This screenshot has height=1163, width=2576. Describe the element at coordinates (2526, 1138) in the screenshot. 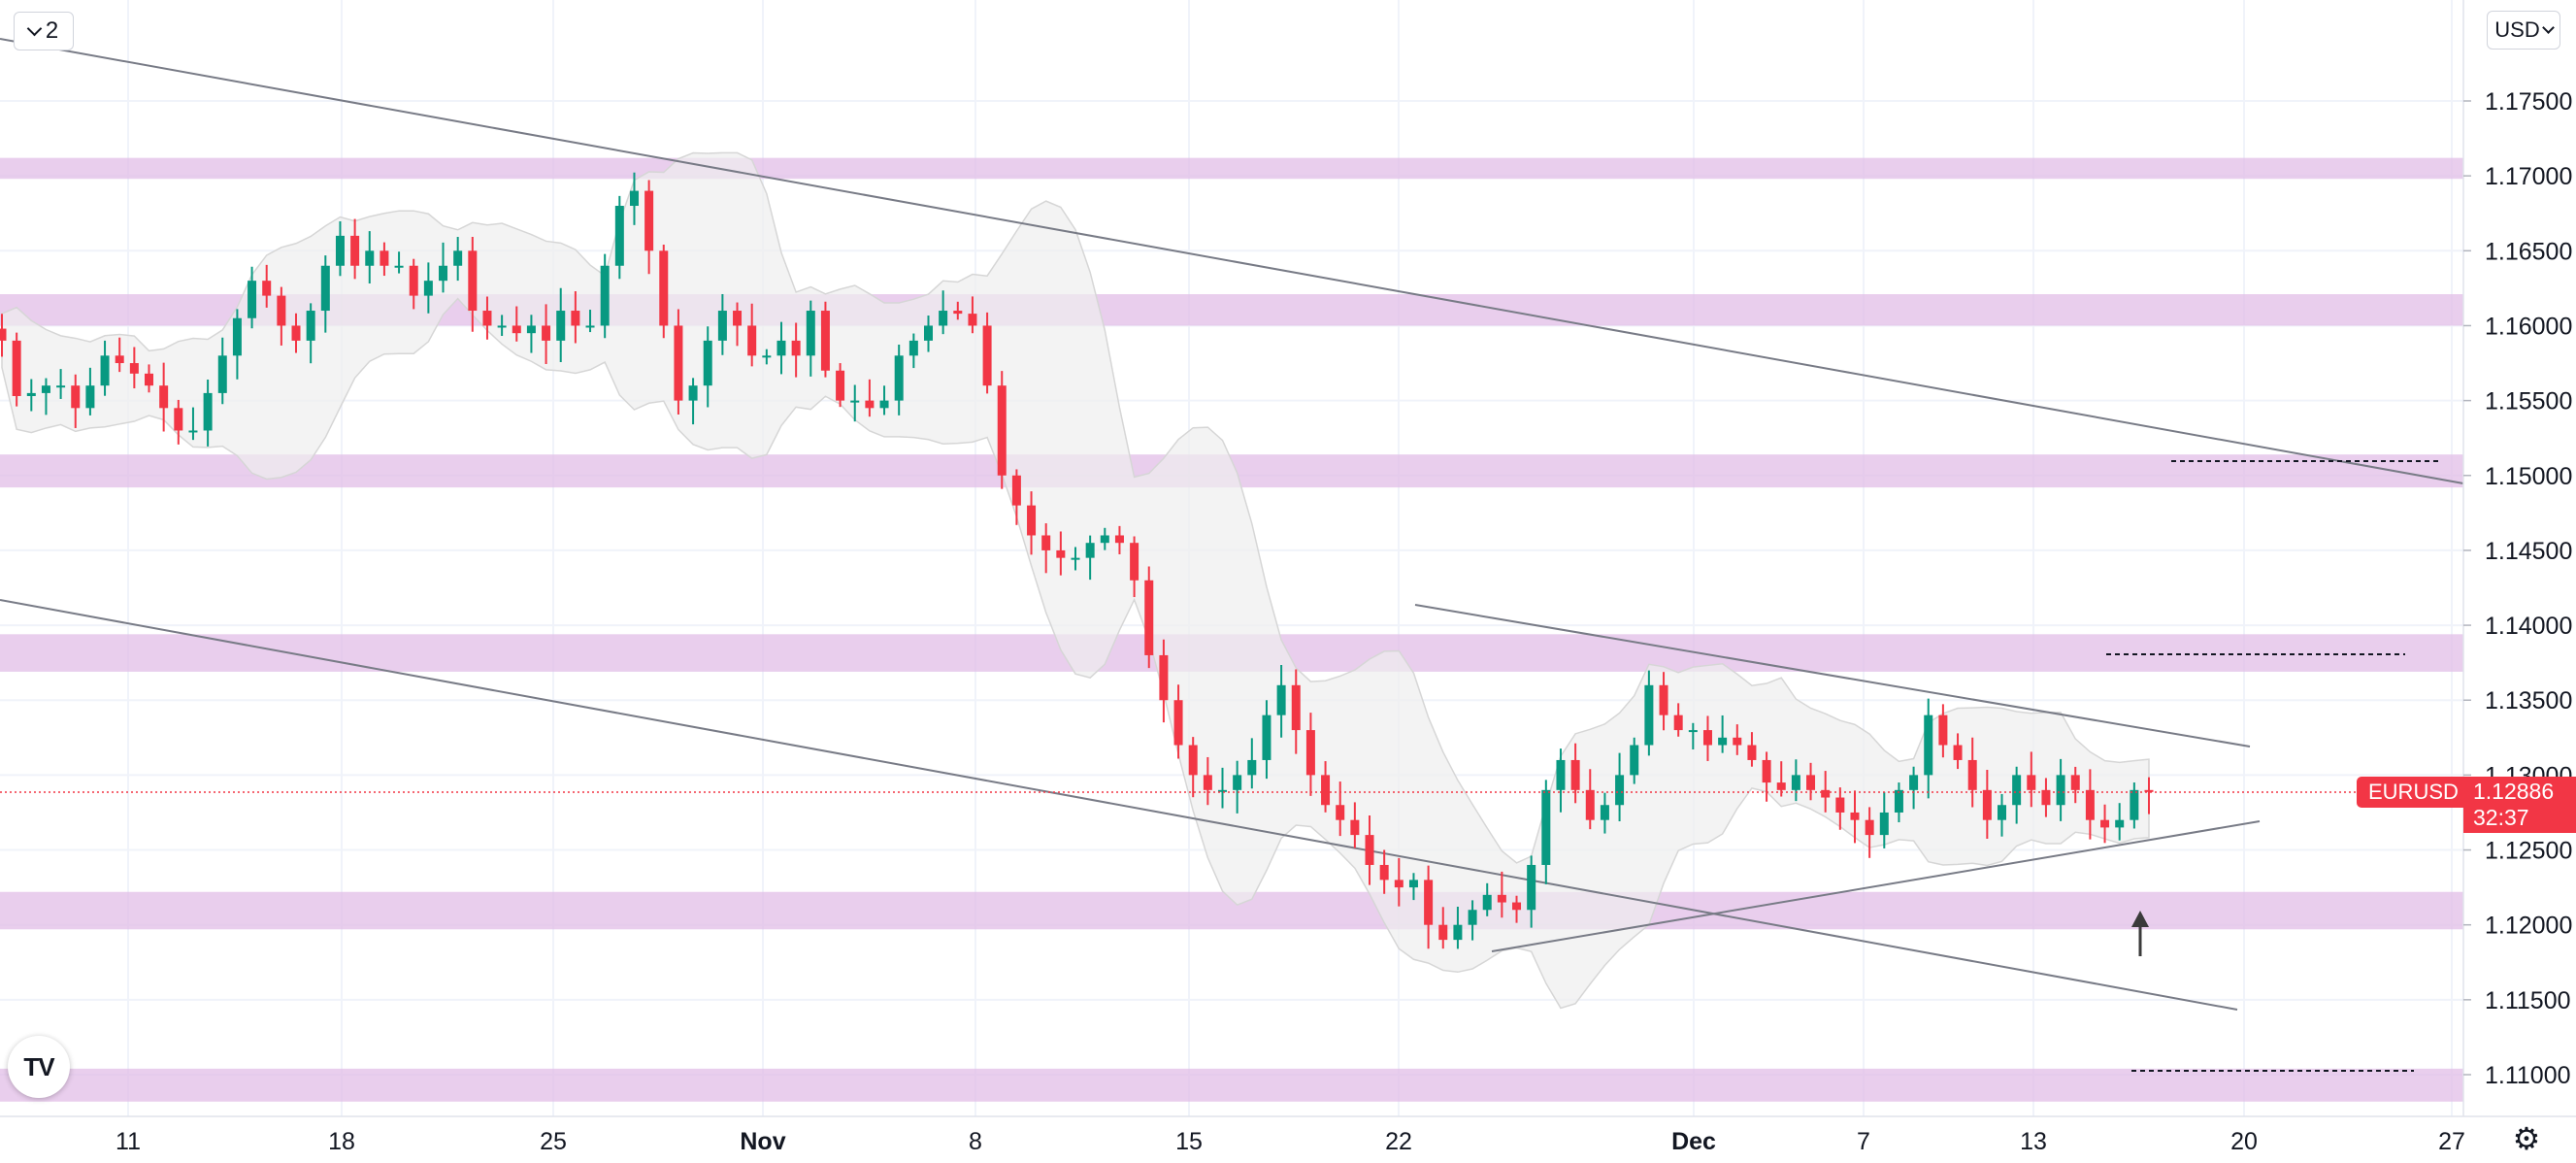

I see `gear-icon: ⚙` at that location.